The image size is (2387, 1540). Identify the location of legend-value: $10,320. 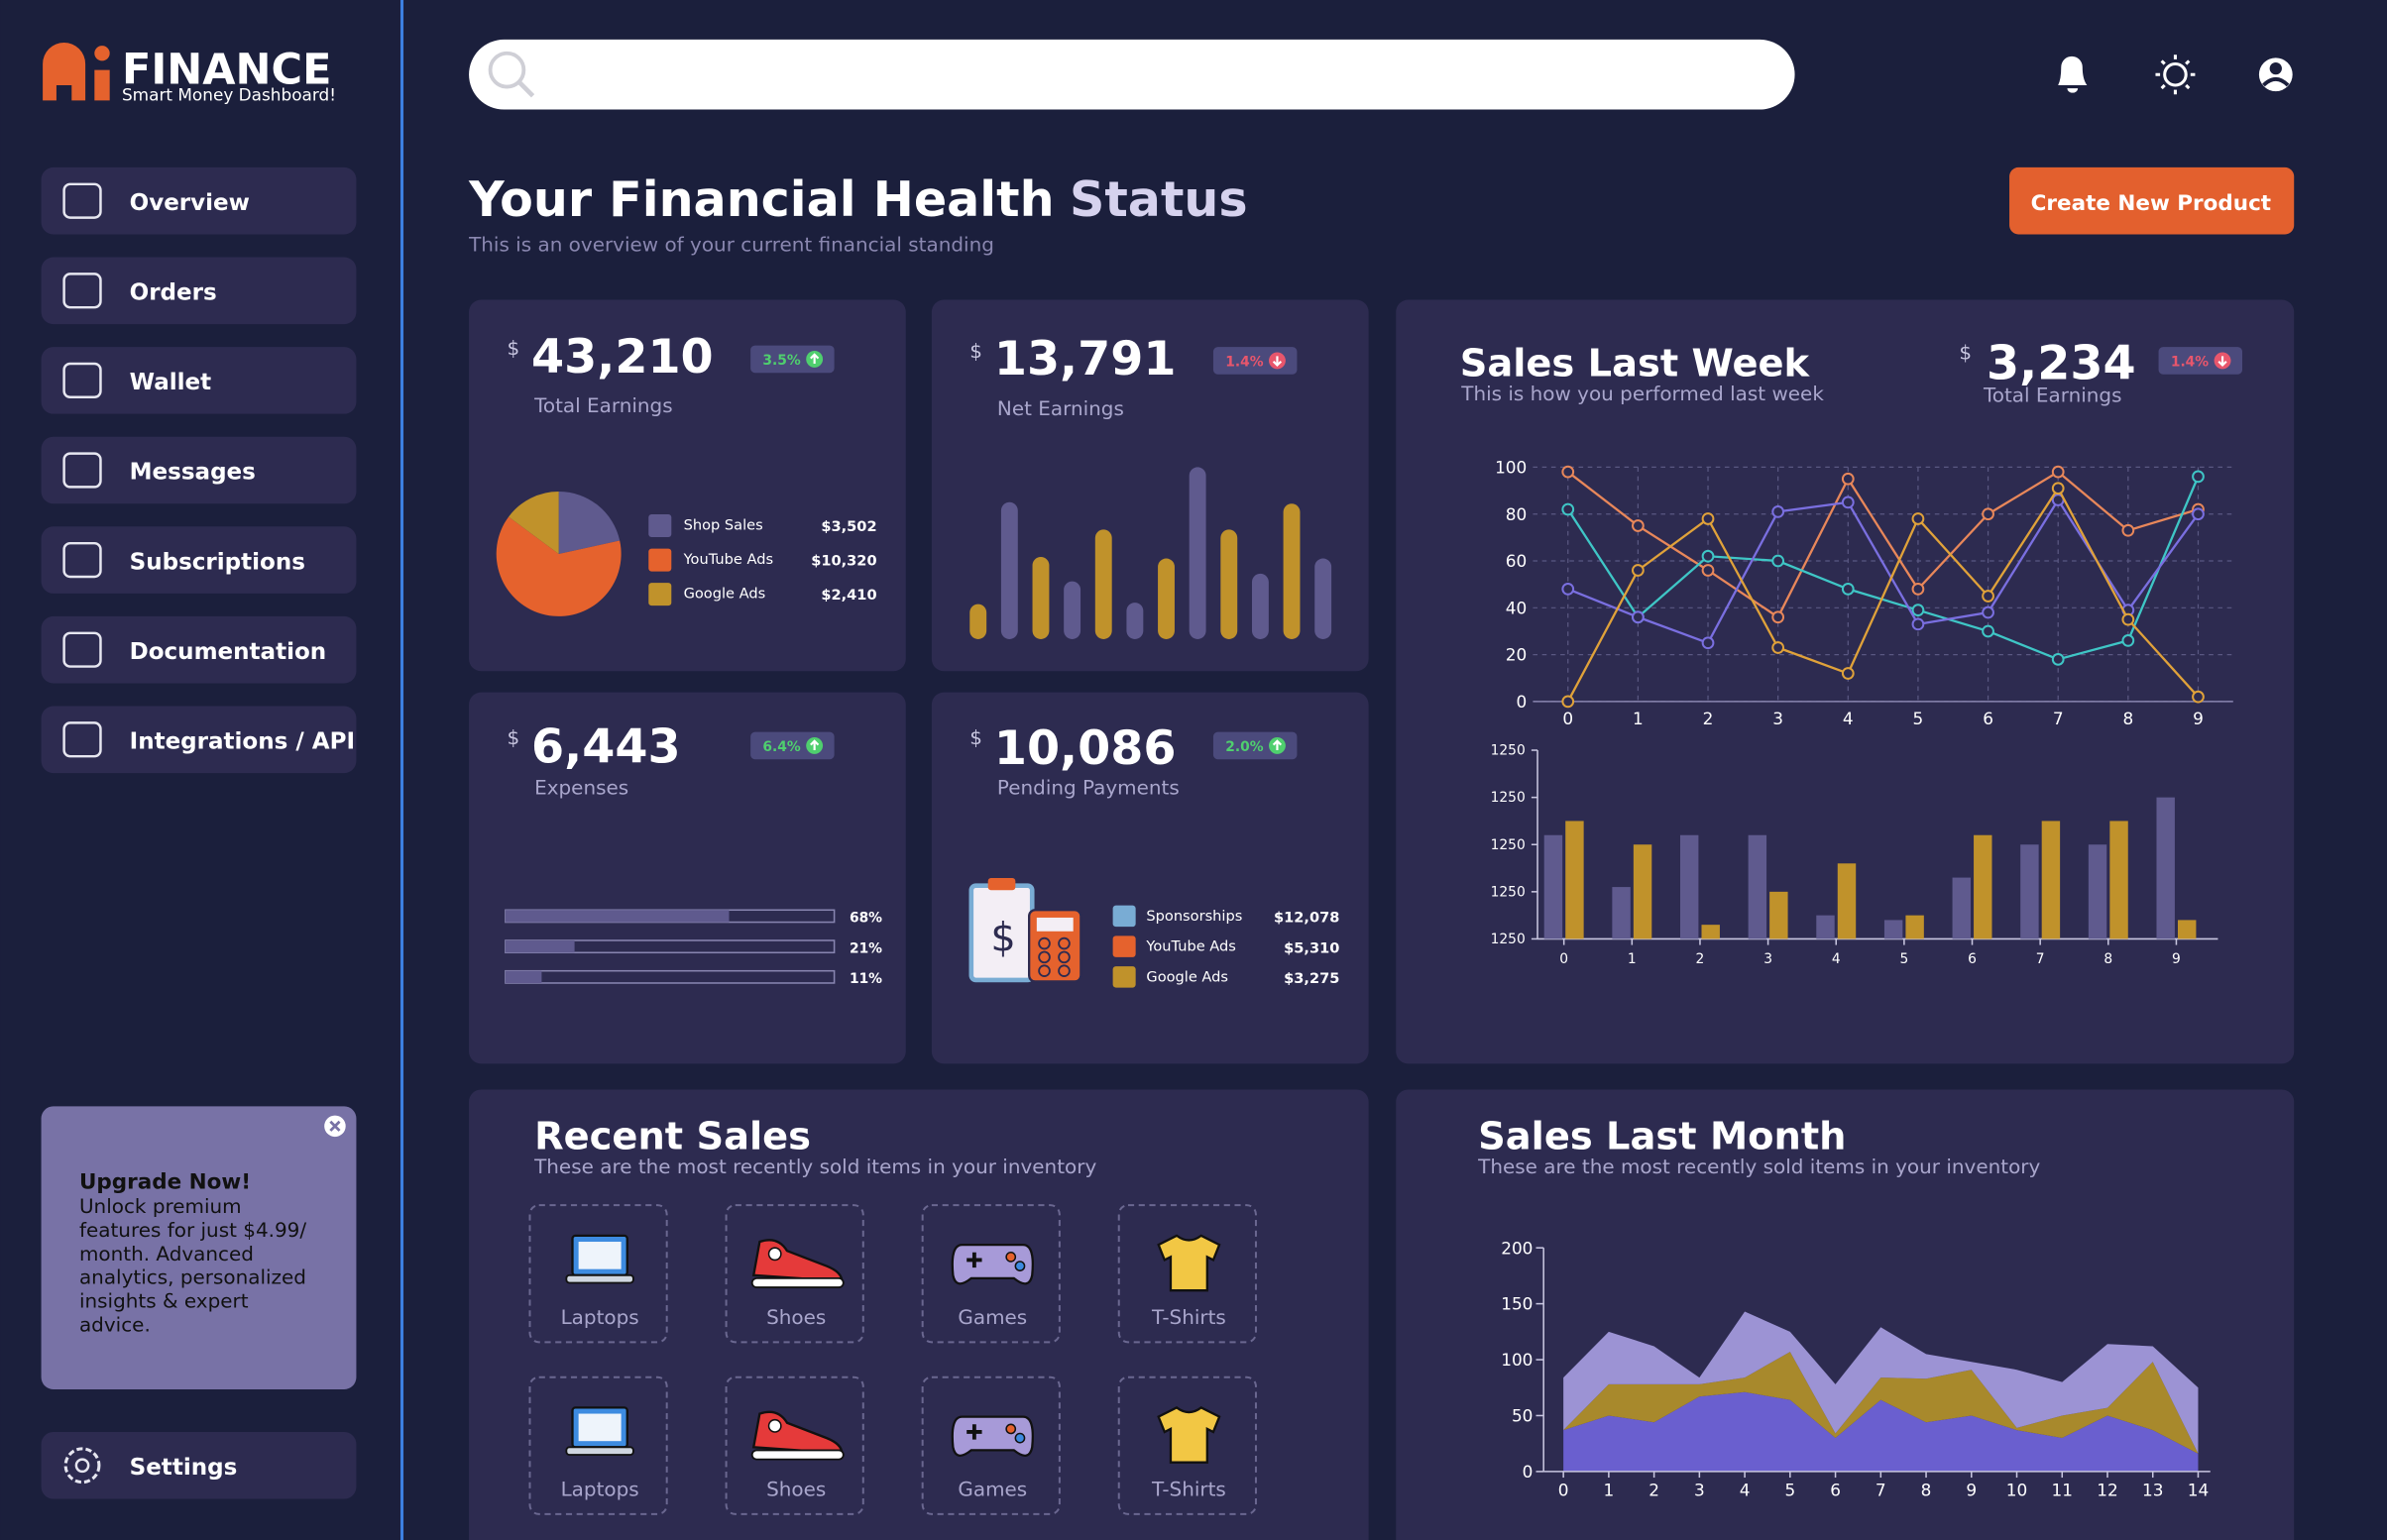
(843, 560).